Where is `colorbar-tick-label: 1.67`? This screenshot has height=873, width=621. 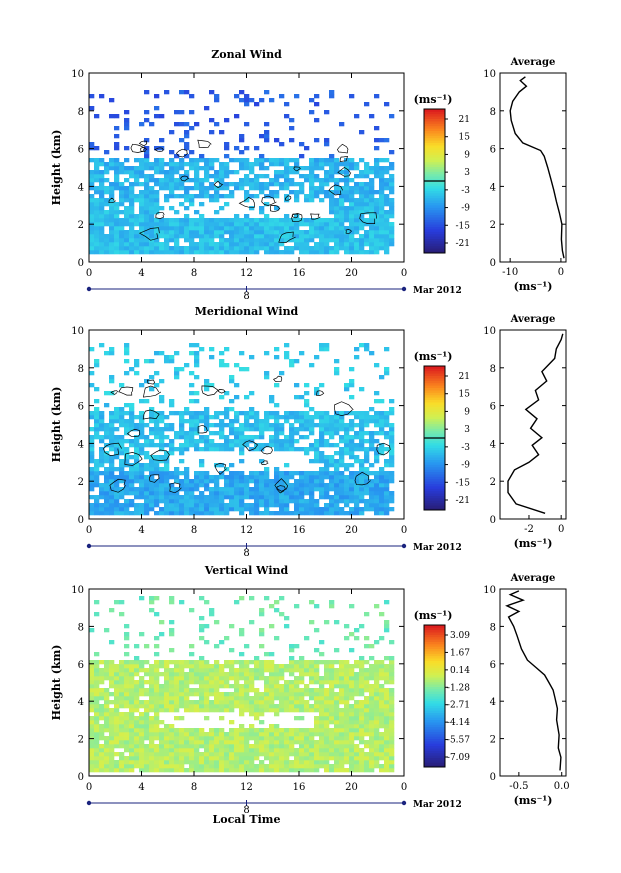
colorbar-tick-label: 1.67 is located at coordinates (460, 653).